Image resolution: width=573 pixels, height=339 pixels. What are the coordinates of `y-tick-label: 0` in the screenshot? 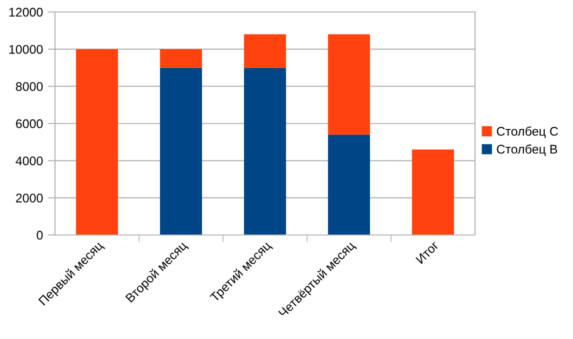 It's located at (39, 235).